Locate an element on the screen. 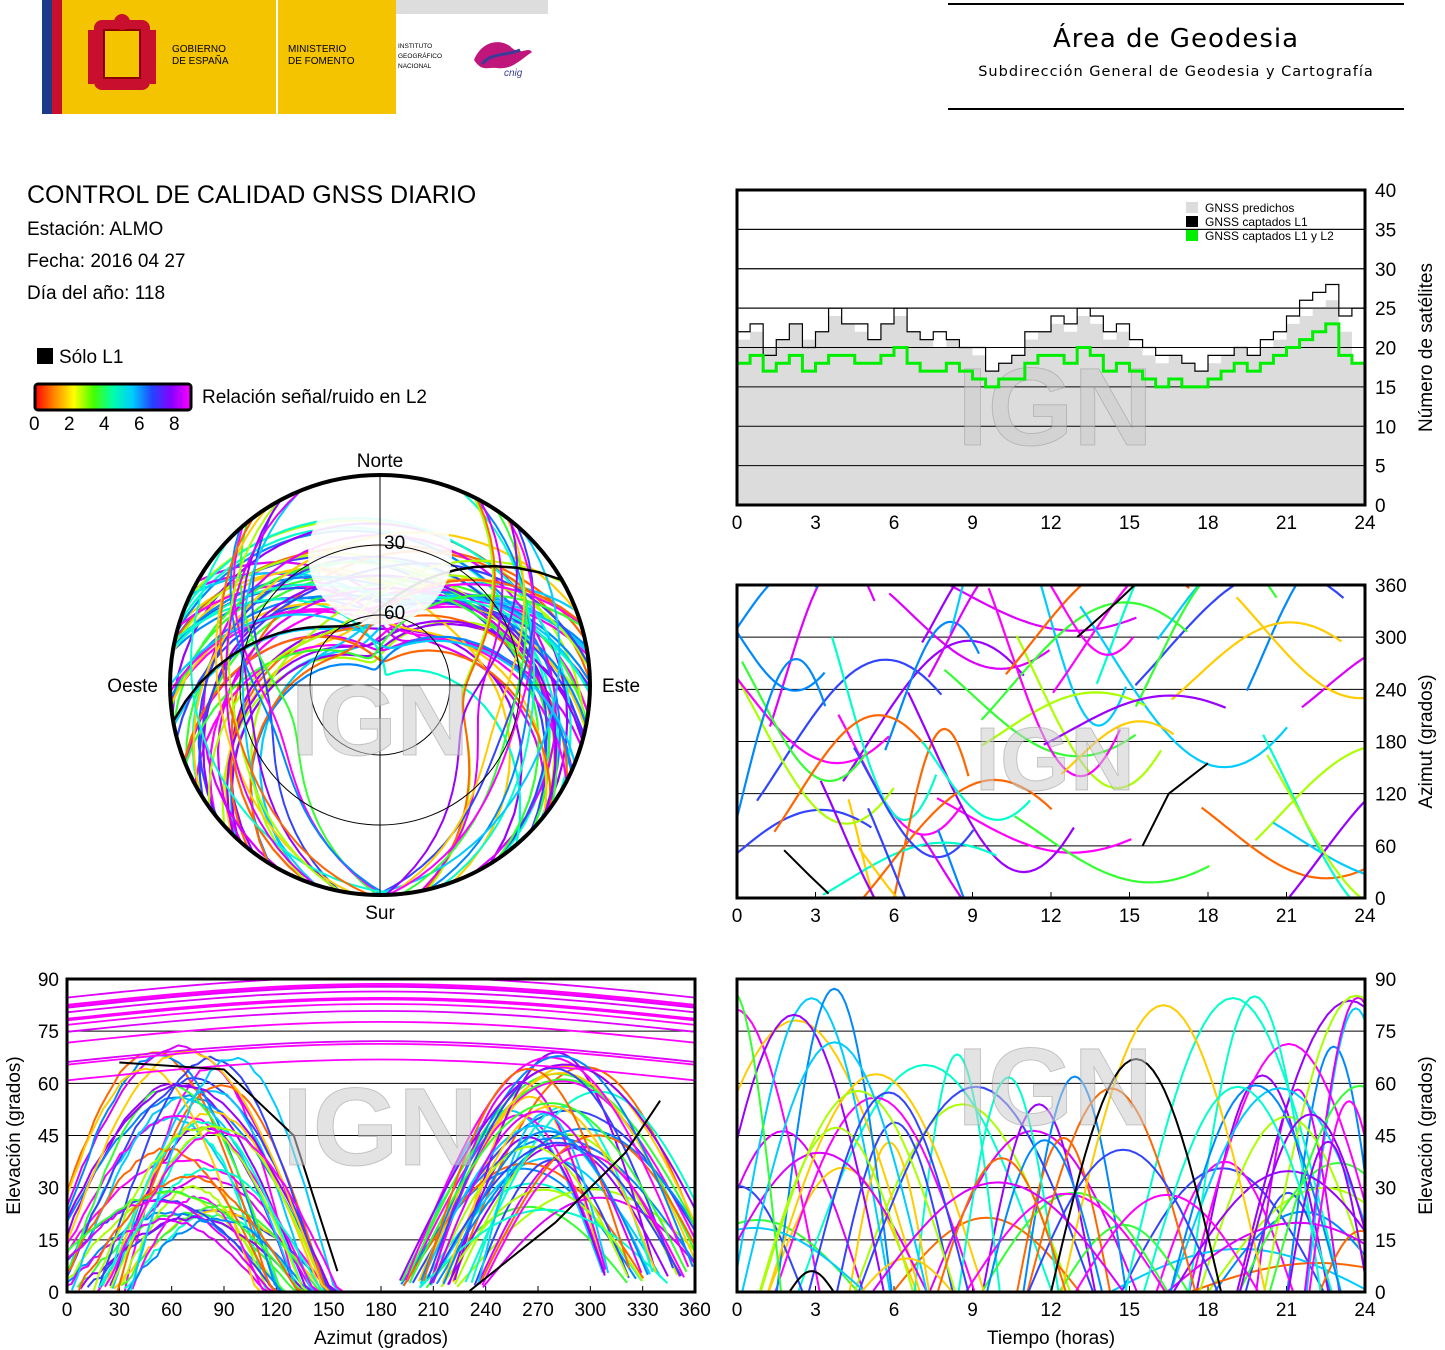 This screenshot has height=1350, width=1445. y-axis-label: Número de satélites is located at coordinates (1426, 347).